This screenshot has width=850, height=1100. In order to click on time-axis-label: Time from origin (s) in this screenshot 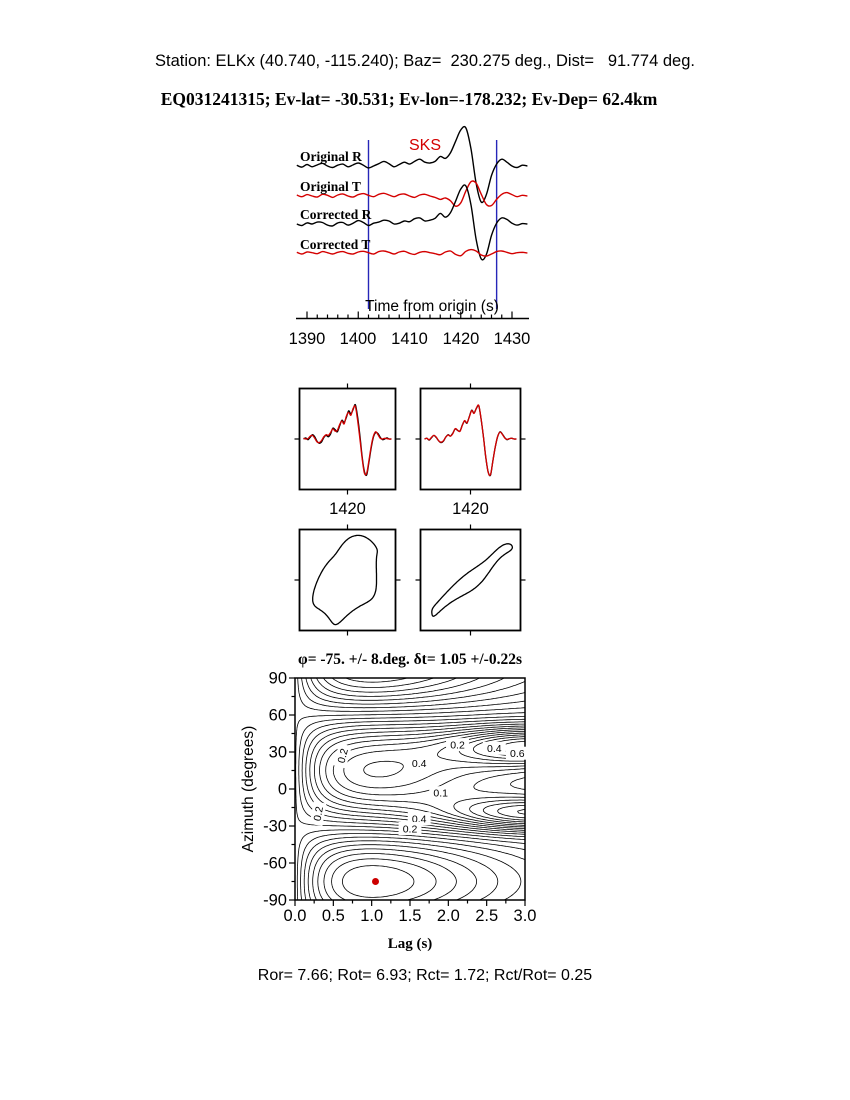, I will do `click(432, 306)`.